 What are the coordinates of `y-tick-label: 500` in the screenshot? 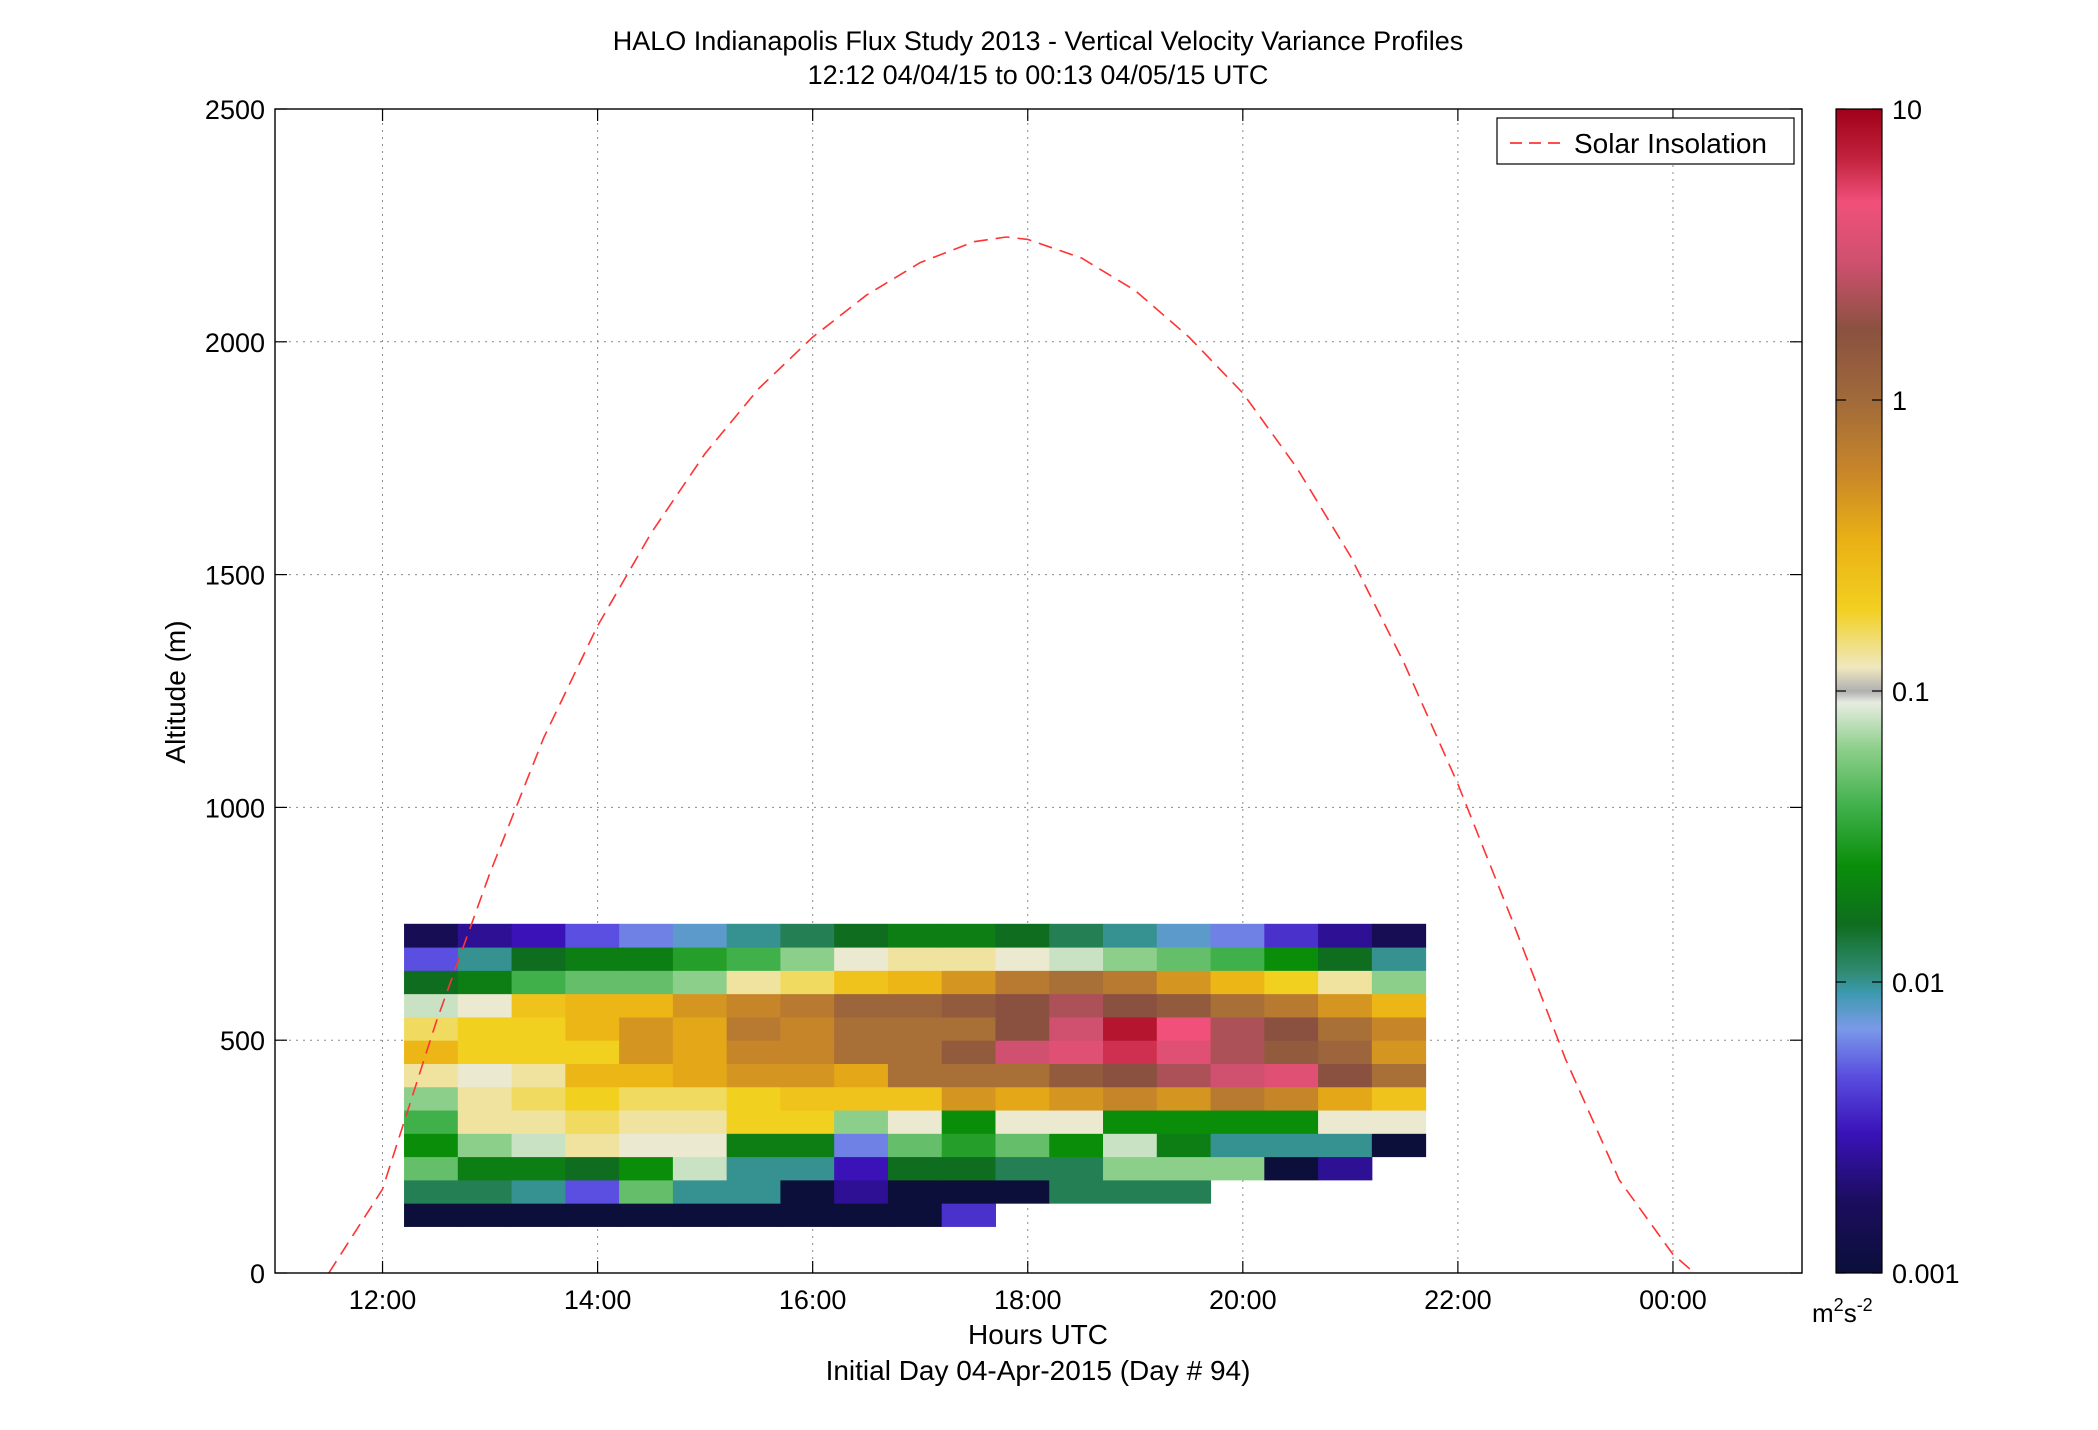 It's located at (242, 1041).